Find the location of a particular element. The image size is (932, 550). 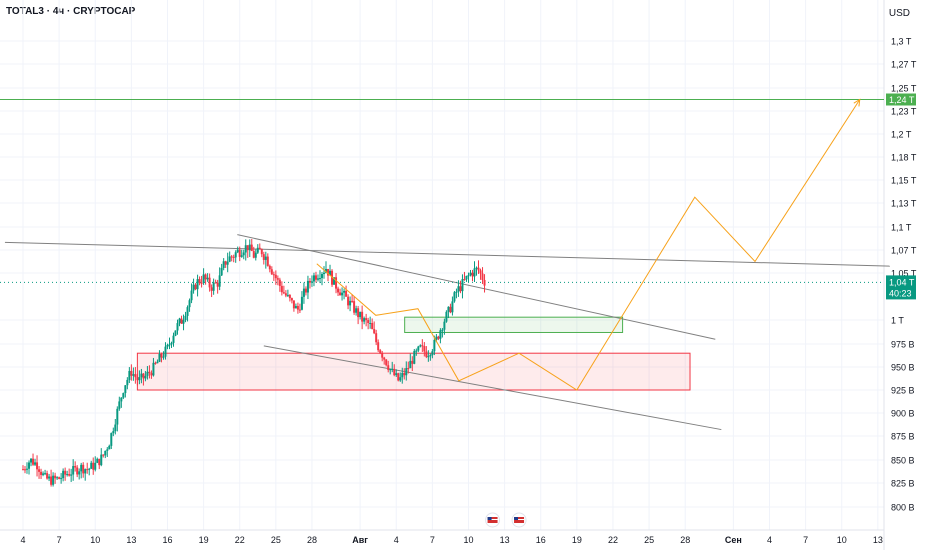

x-tick-label: 13 is located at coordinates (878, 540).